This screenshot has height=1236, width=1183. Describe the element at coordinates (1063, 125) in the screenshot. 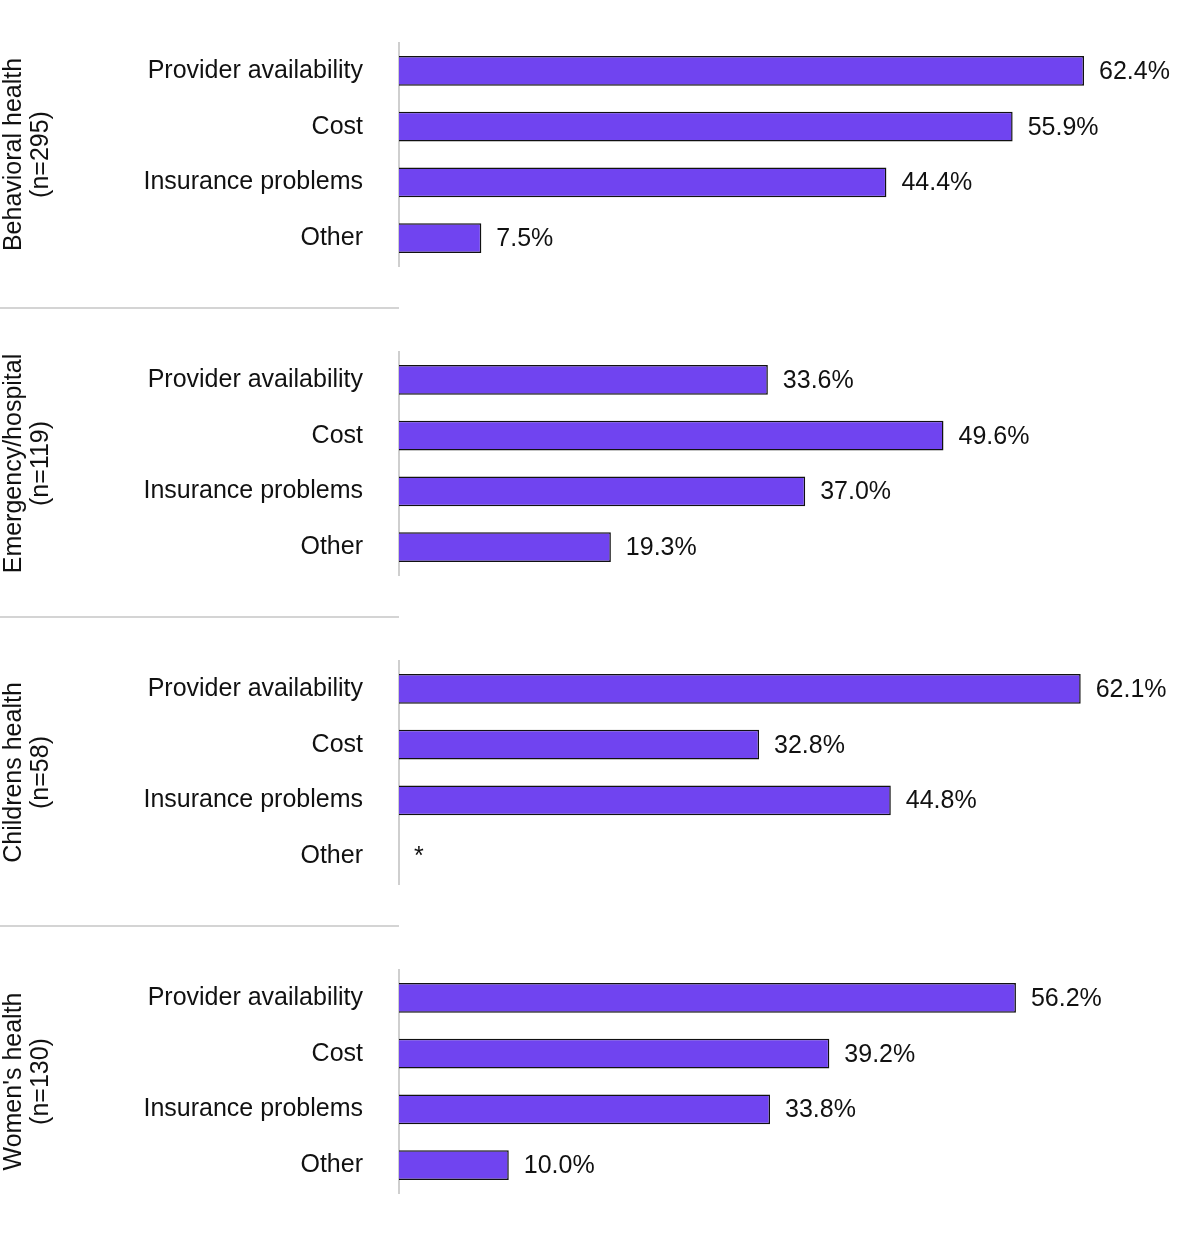

I see `data-label: 55.9%` at that location.